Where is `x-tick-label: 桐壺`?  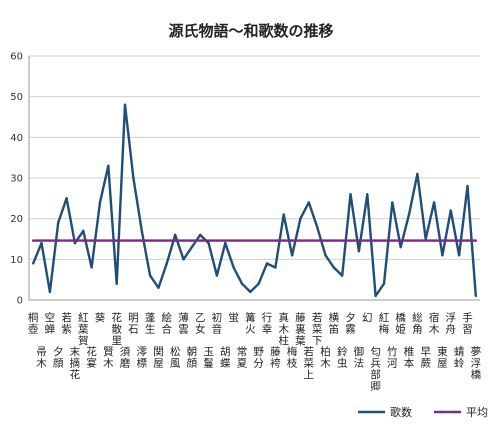
x-tick-label: 桐壺 is located at coordinates (33, 323).